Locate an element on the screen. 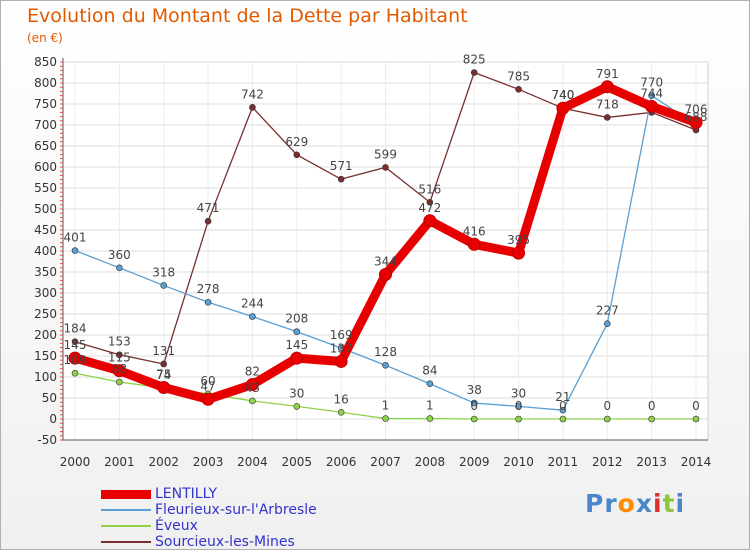 The width and height of the screenshot is (750, 550). data-label: 318 is located at coordinates (163, 272).